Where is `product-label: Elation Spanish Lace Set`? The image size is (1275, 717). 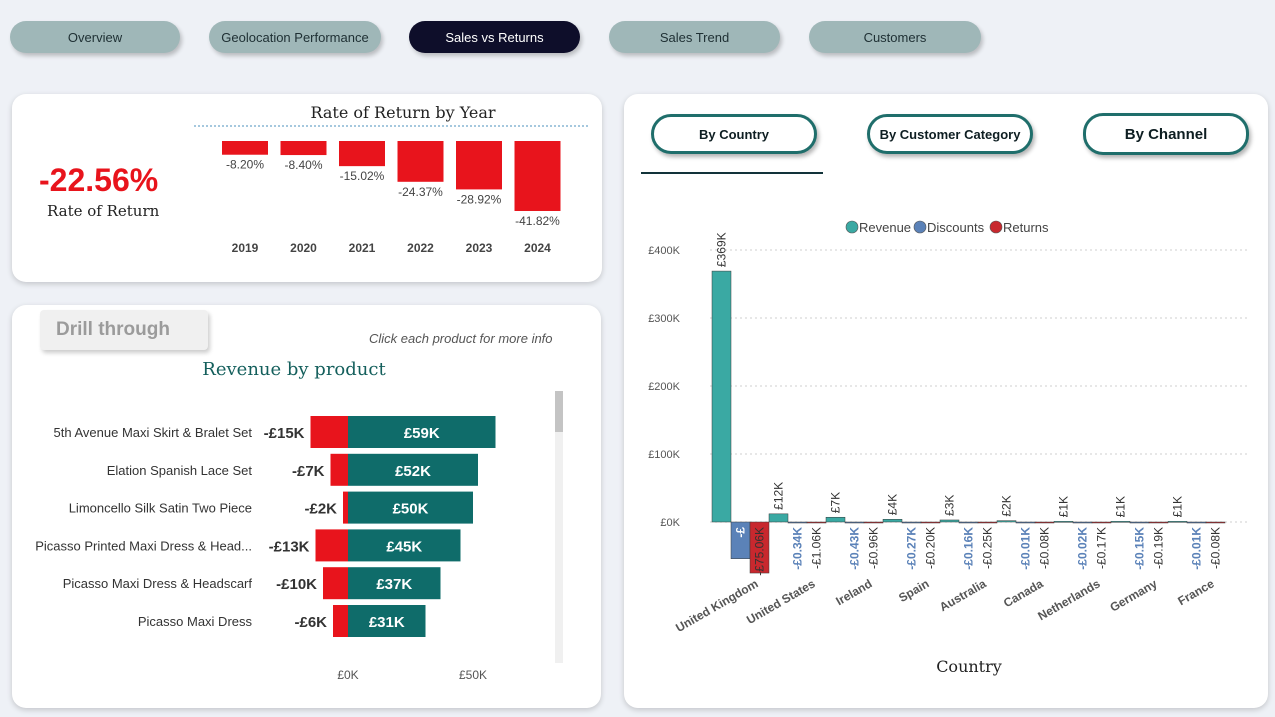 product-label: Elation Spanish Lace Set is located at coordinates (180, 470).